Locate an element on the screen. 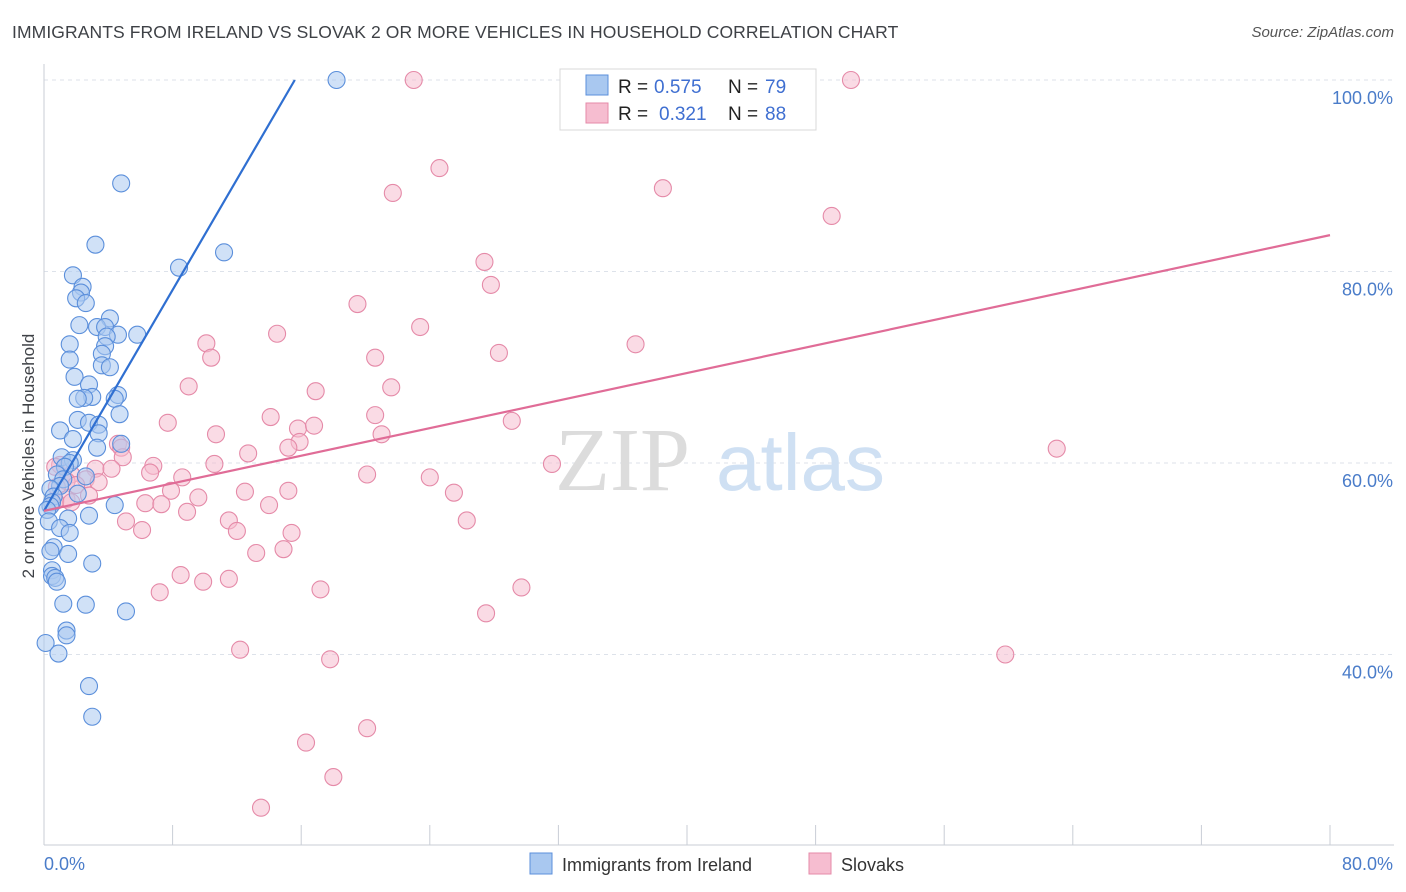  y-tick-label: 60.0% is located at coordinates (1367, 481).